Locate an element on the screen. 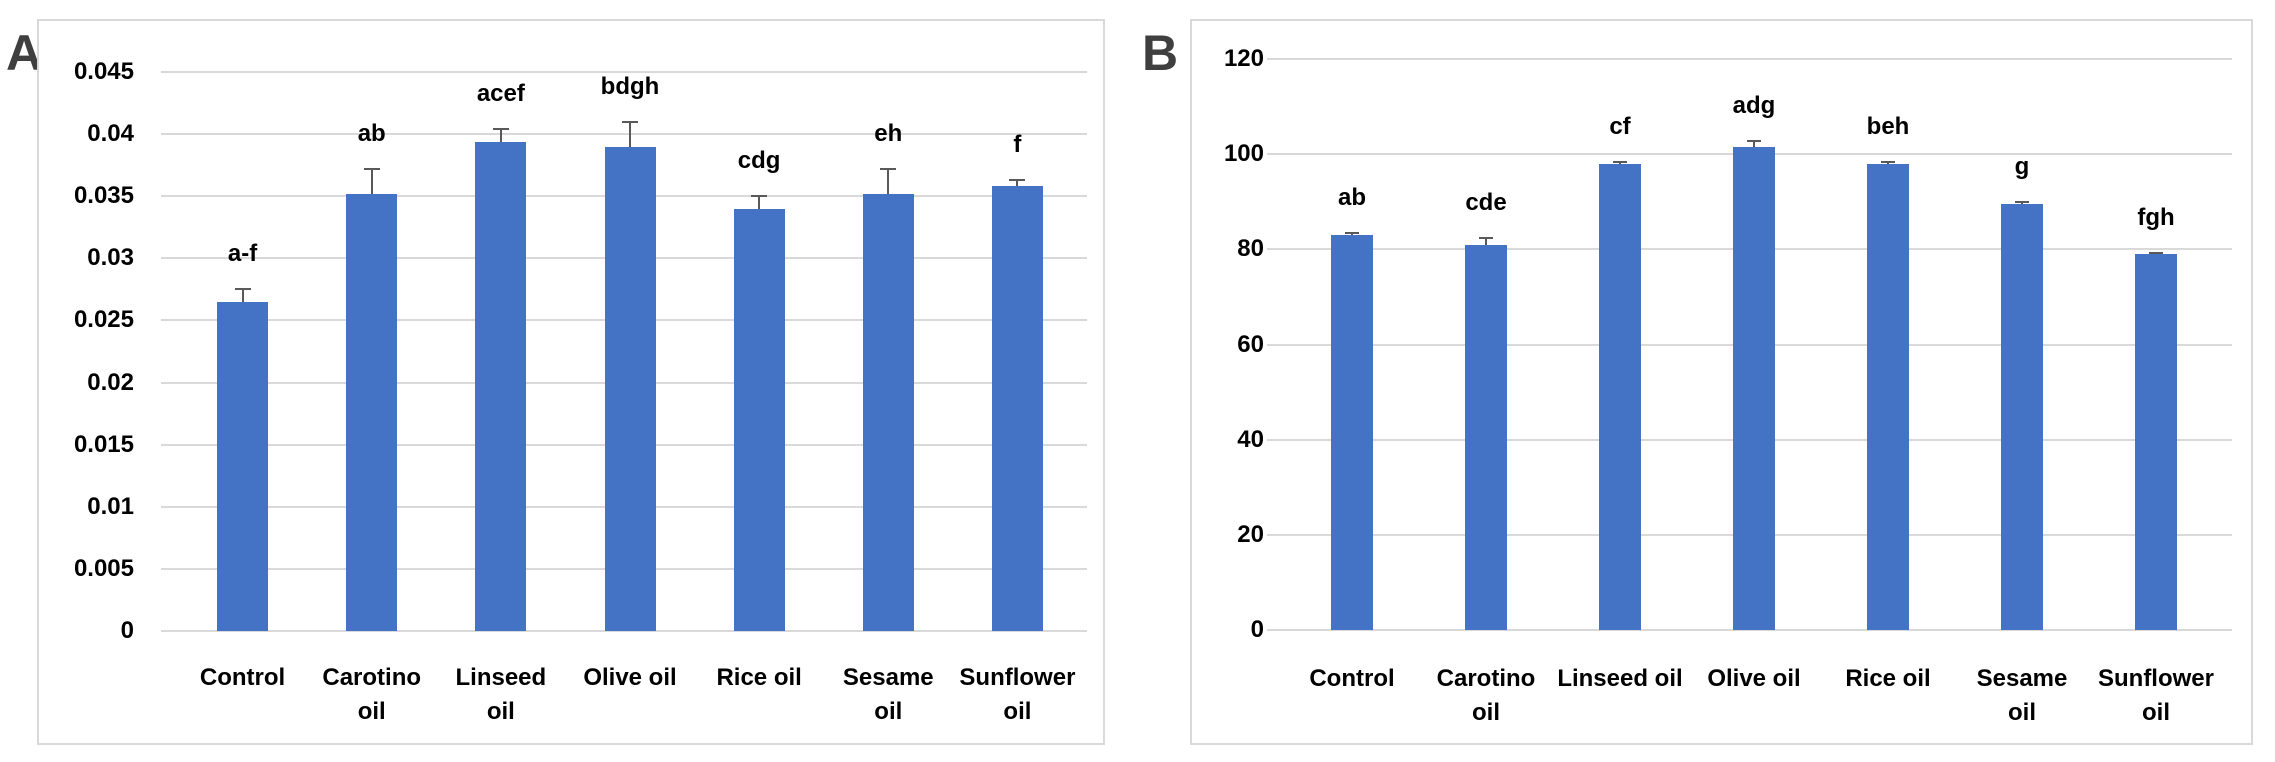 The width and height of the screenshot is (2275, 762). panel-a-label: A is located at coordinates (24, 53).